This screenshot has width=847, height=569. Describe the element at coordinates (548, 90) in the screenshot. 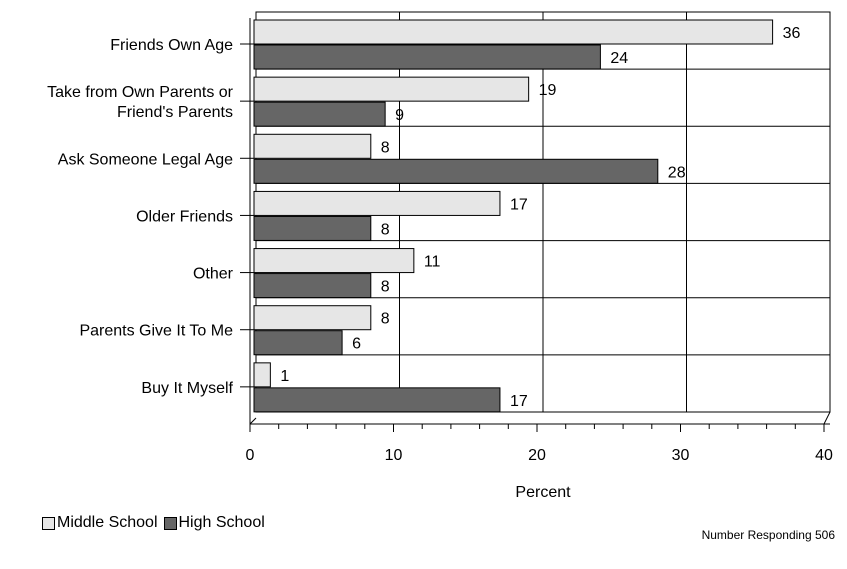

I see `data-label: 19` at that location.